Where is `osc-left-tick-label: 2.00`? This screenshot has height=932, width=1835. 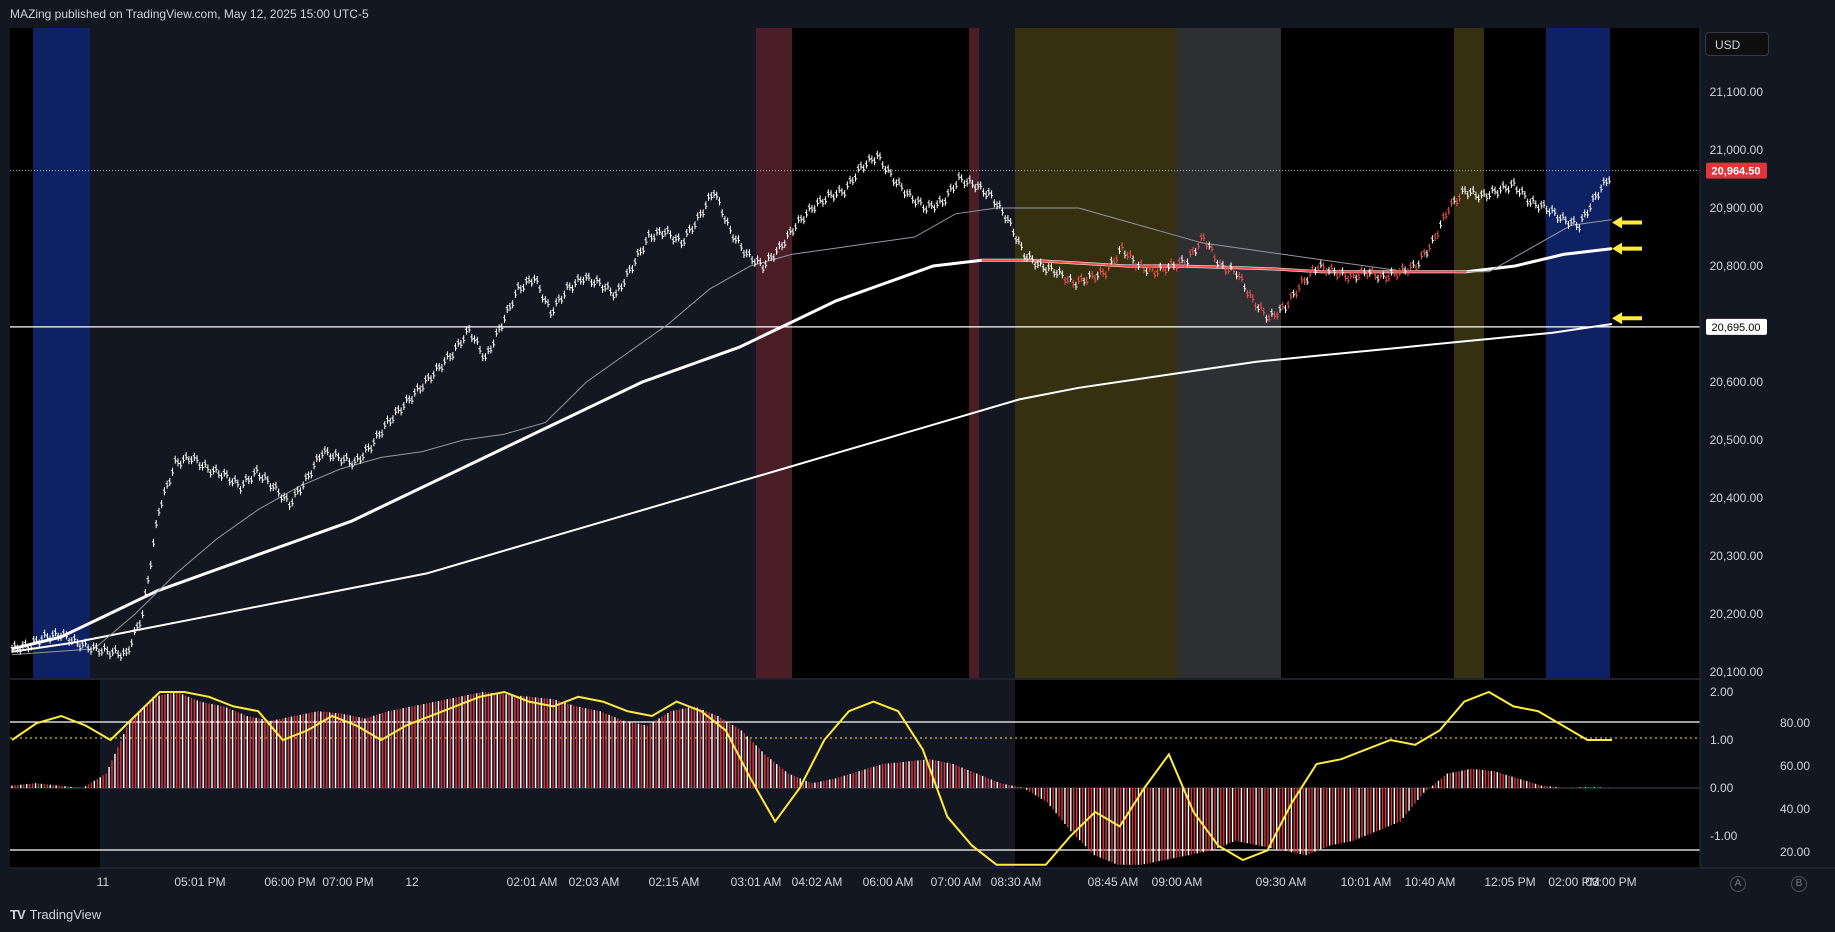 osc-left-tick-label: 2.00 is located at coordinates (1722, 692).